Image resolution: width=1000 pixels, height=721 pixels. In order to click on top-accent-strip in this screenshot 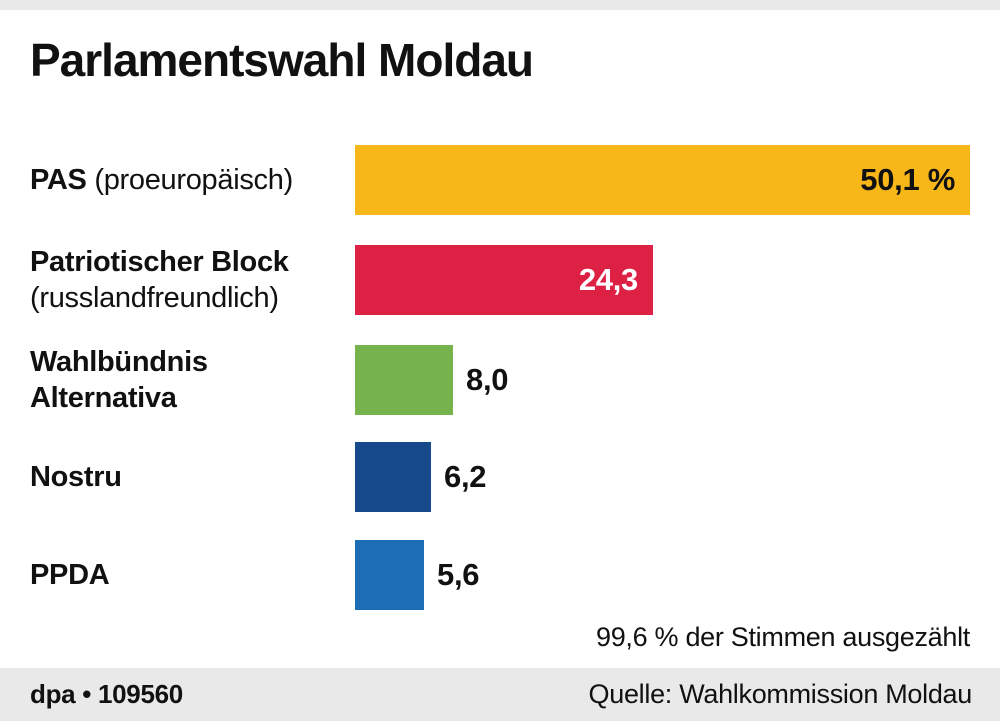, I will do `click(500, 5)`.